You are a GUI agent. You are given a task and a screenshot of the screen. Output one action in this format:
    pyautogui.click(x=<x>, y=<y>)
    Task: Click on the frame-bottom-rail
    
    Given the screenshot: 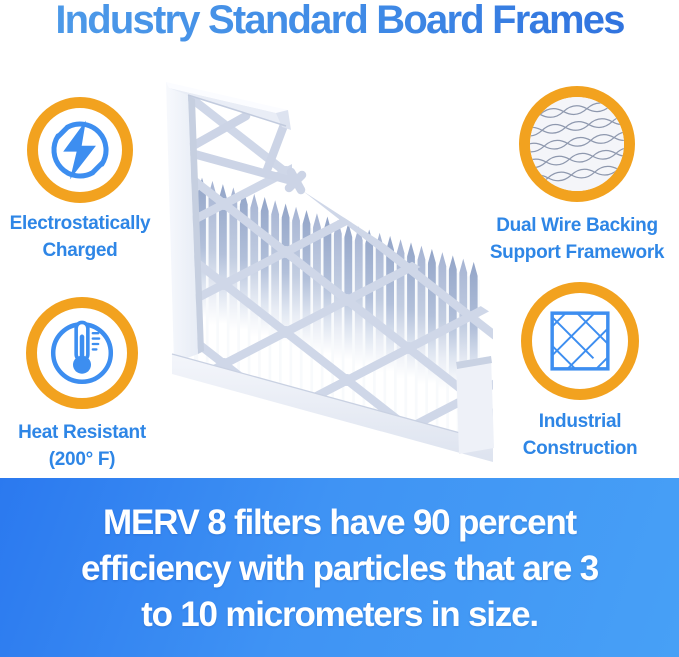 What is the action you would take?
    pyautogui.click(x=332, y=408)
    